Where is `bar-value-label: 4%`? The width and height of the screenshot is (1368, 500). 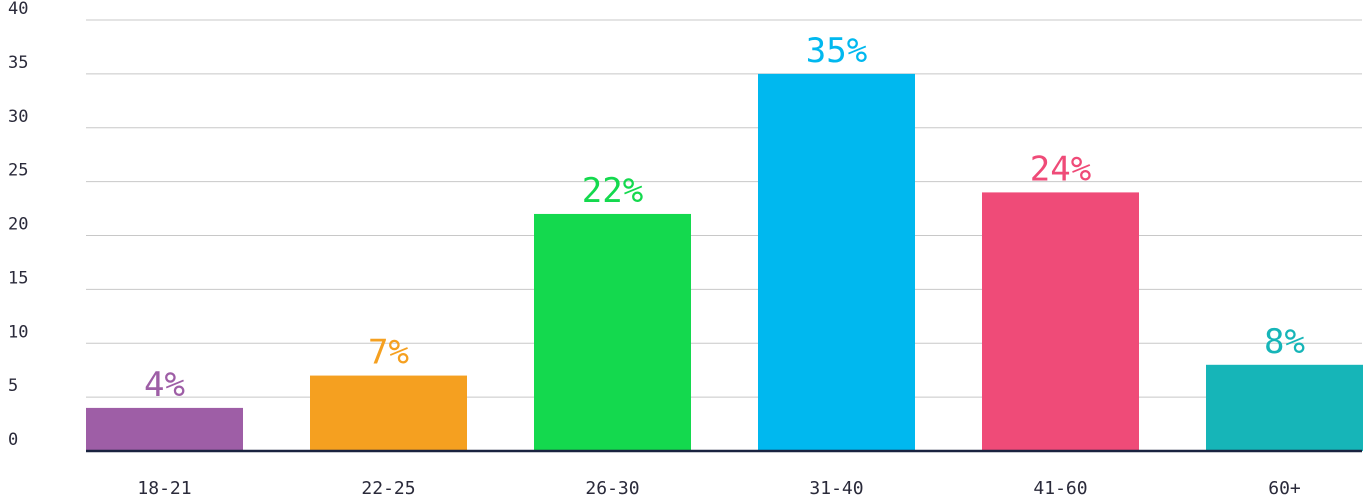
bar-value-label: 4% is located at coordinates (164, 385).